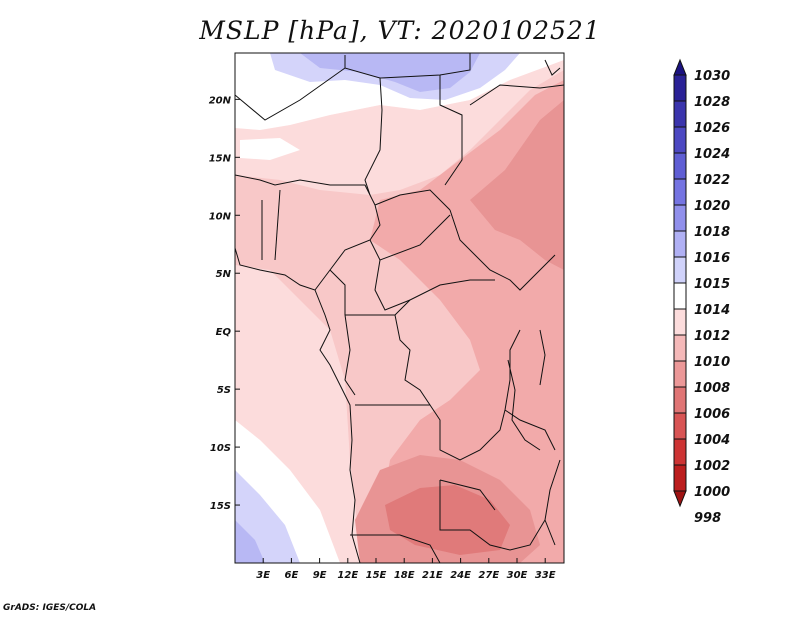  What do you see at coordinates (50, 608) in the screenshot?
I see `footer-credit: GrADS: IGES/COLA` at bounding box center [50, 608].